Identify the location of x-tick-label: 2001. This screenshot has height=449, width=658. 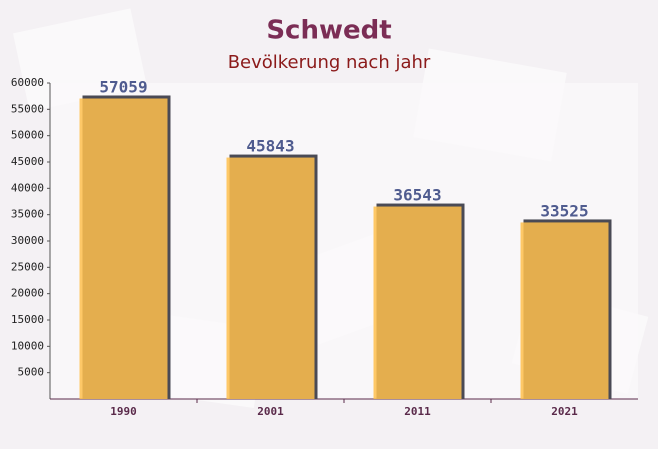
(270, 411).